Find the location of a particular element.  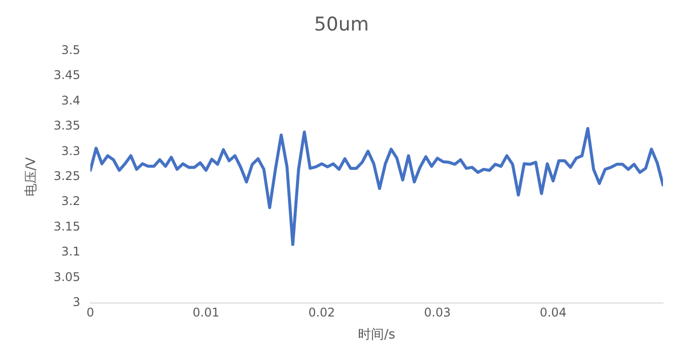

x-tick-label: 0.02 is located at coordinates (322, 312).